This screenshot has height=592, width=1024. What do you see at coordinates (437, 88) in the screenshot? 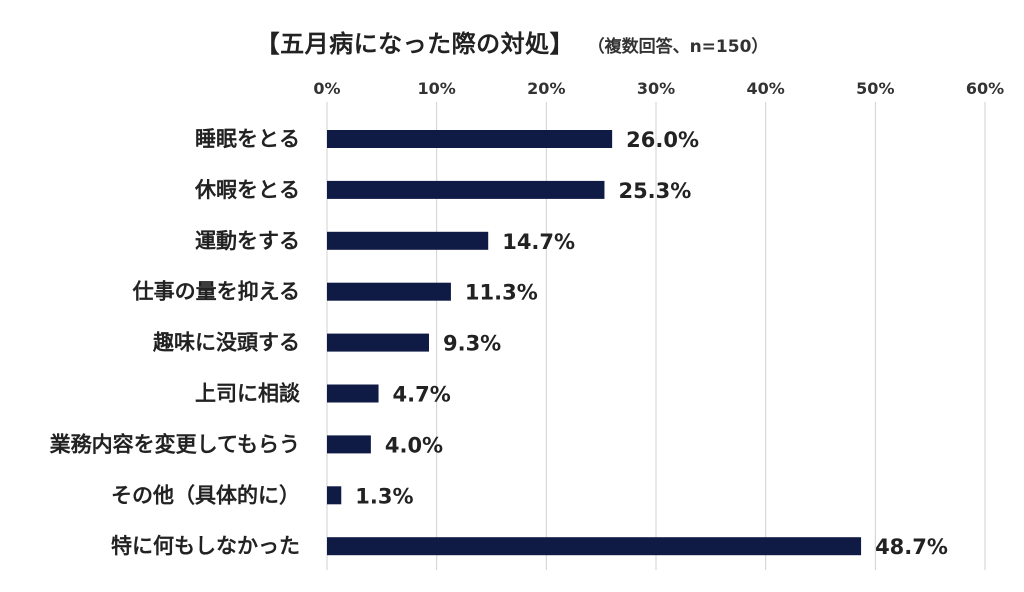
I see `x-tick-label: 10%` at bounding box center [437, 88].